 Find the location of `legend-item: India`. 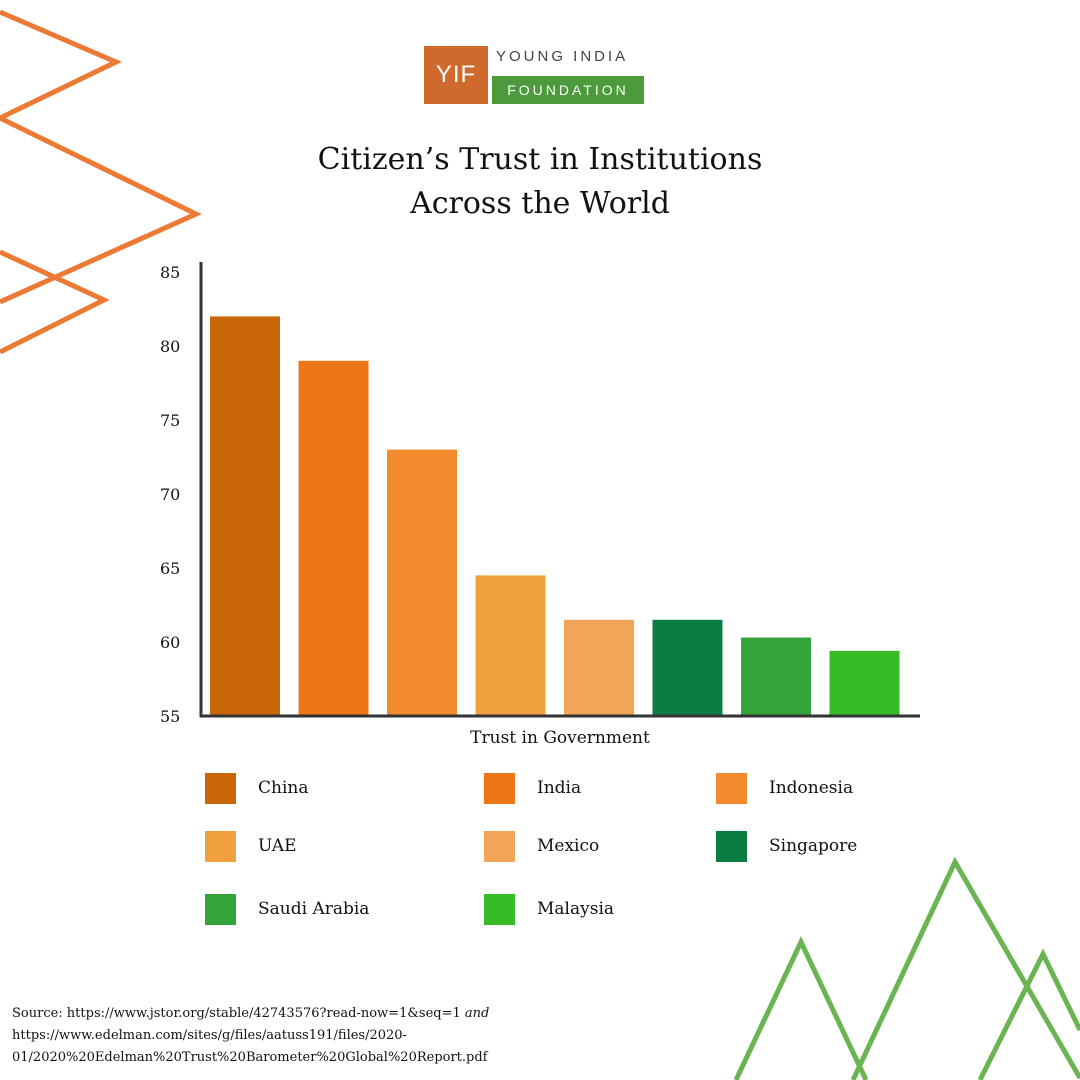

legend-item: India is located at coordinates (532, 788).